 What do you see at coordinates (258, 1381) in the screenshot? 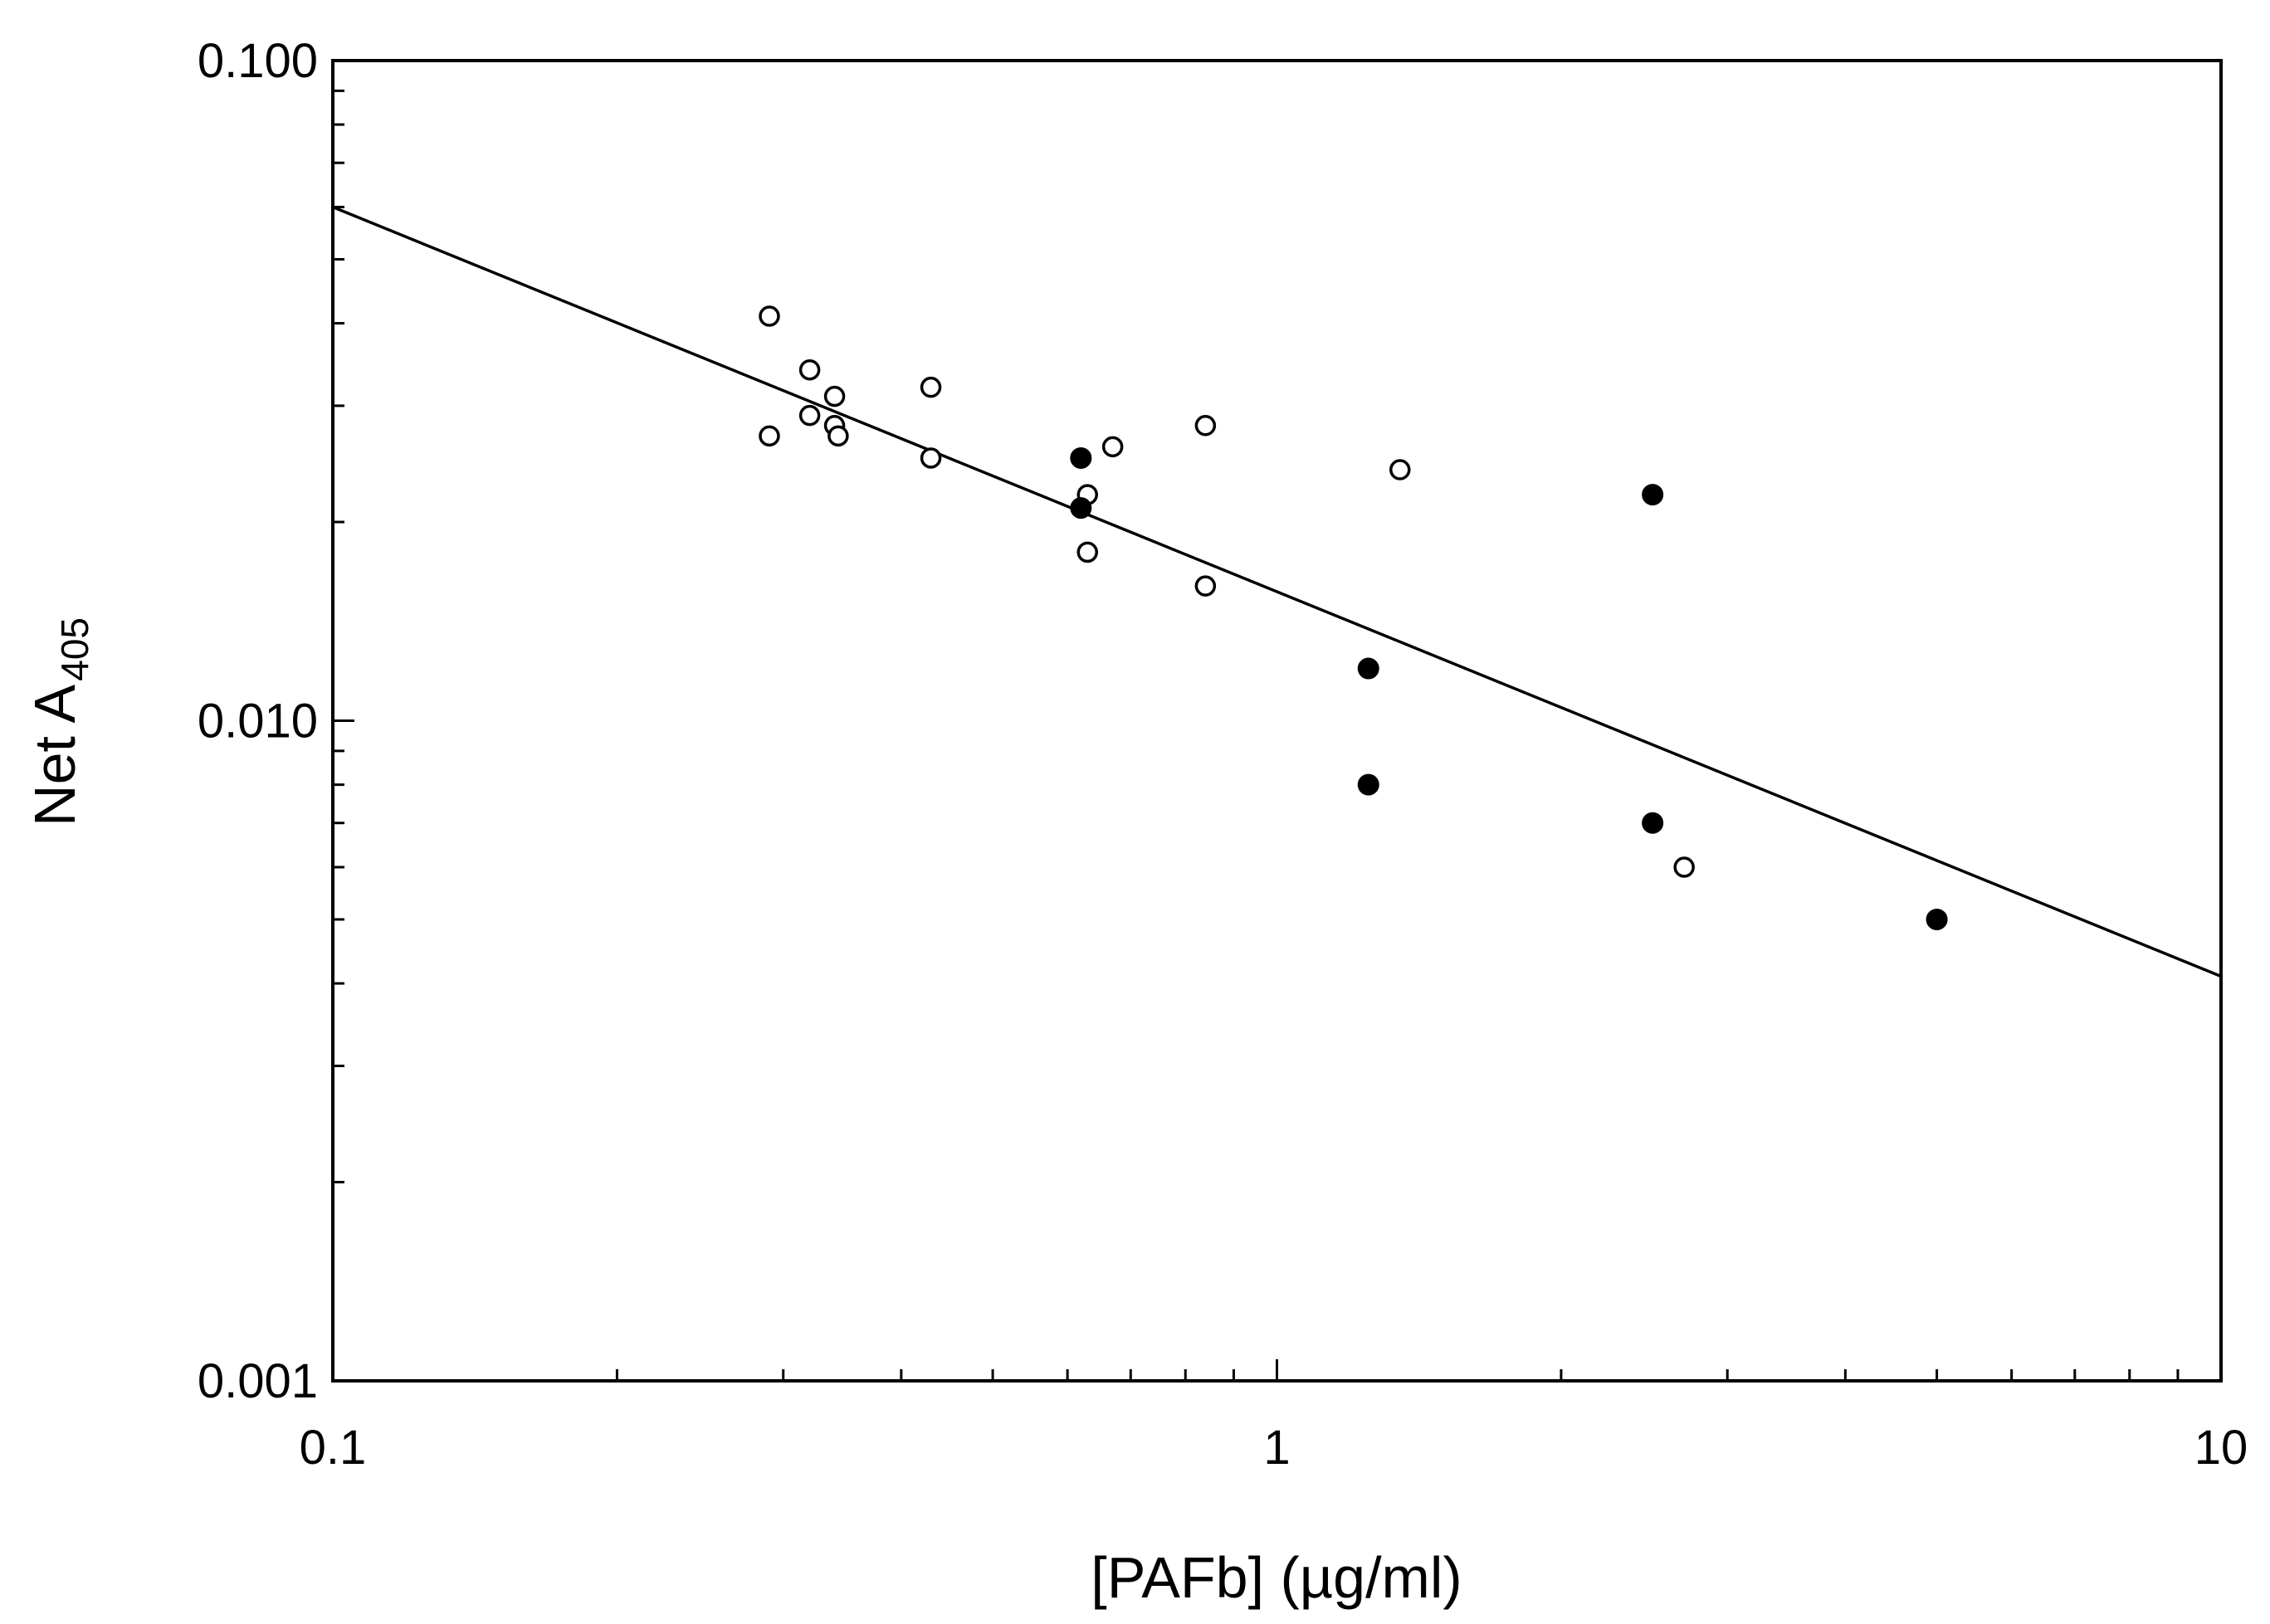
I see `y-tick-label: 0.001` at bounding box center [258, 1381].